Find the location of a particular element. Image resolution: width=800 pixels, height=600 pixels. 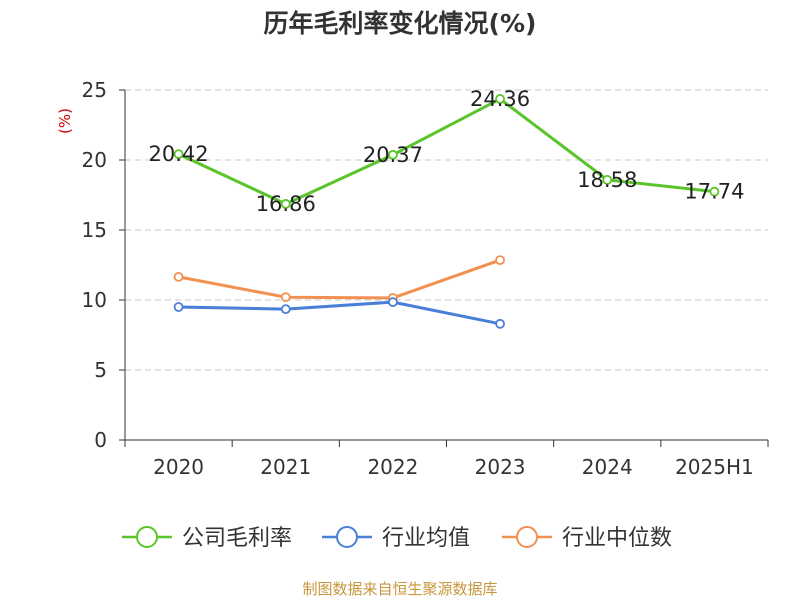

data-label: 24.36 is located at coordinates (500, 99).